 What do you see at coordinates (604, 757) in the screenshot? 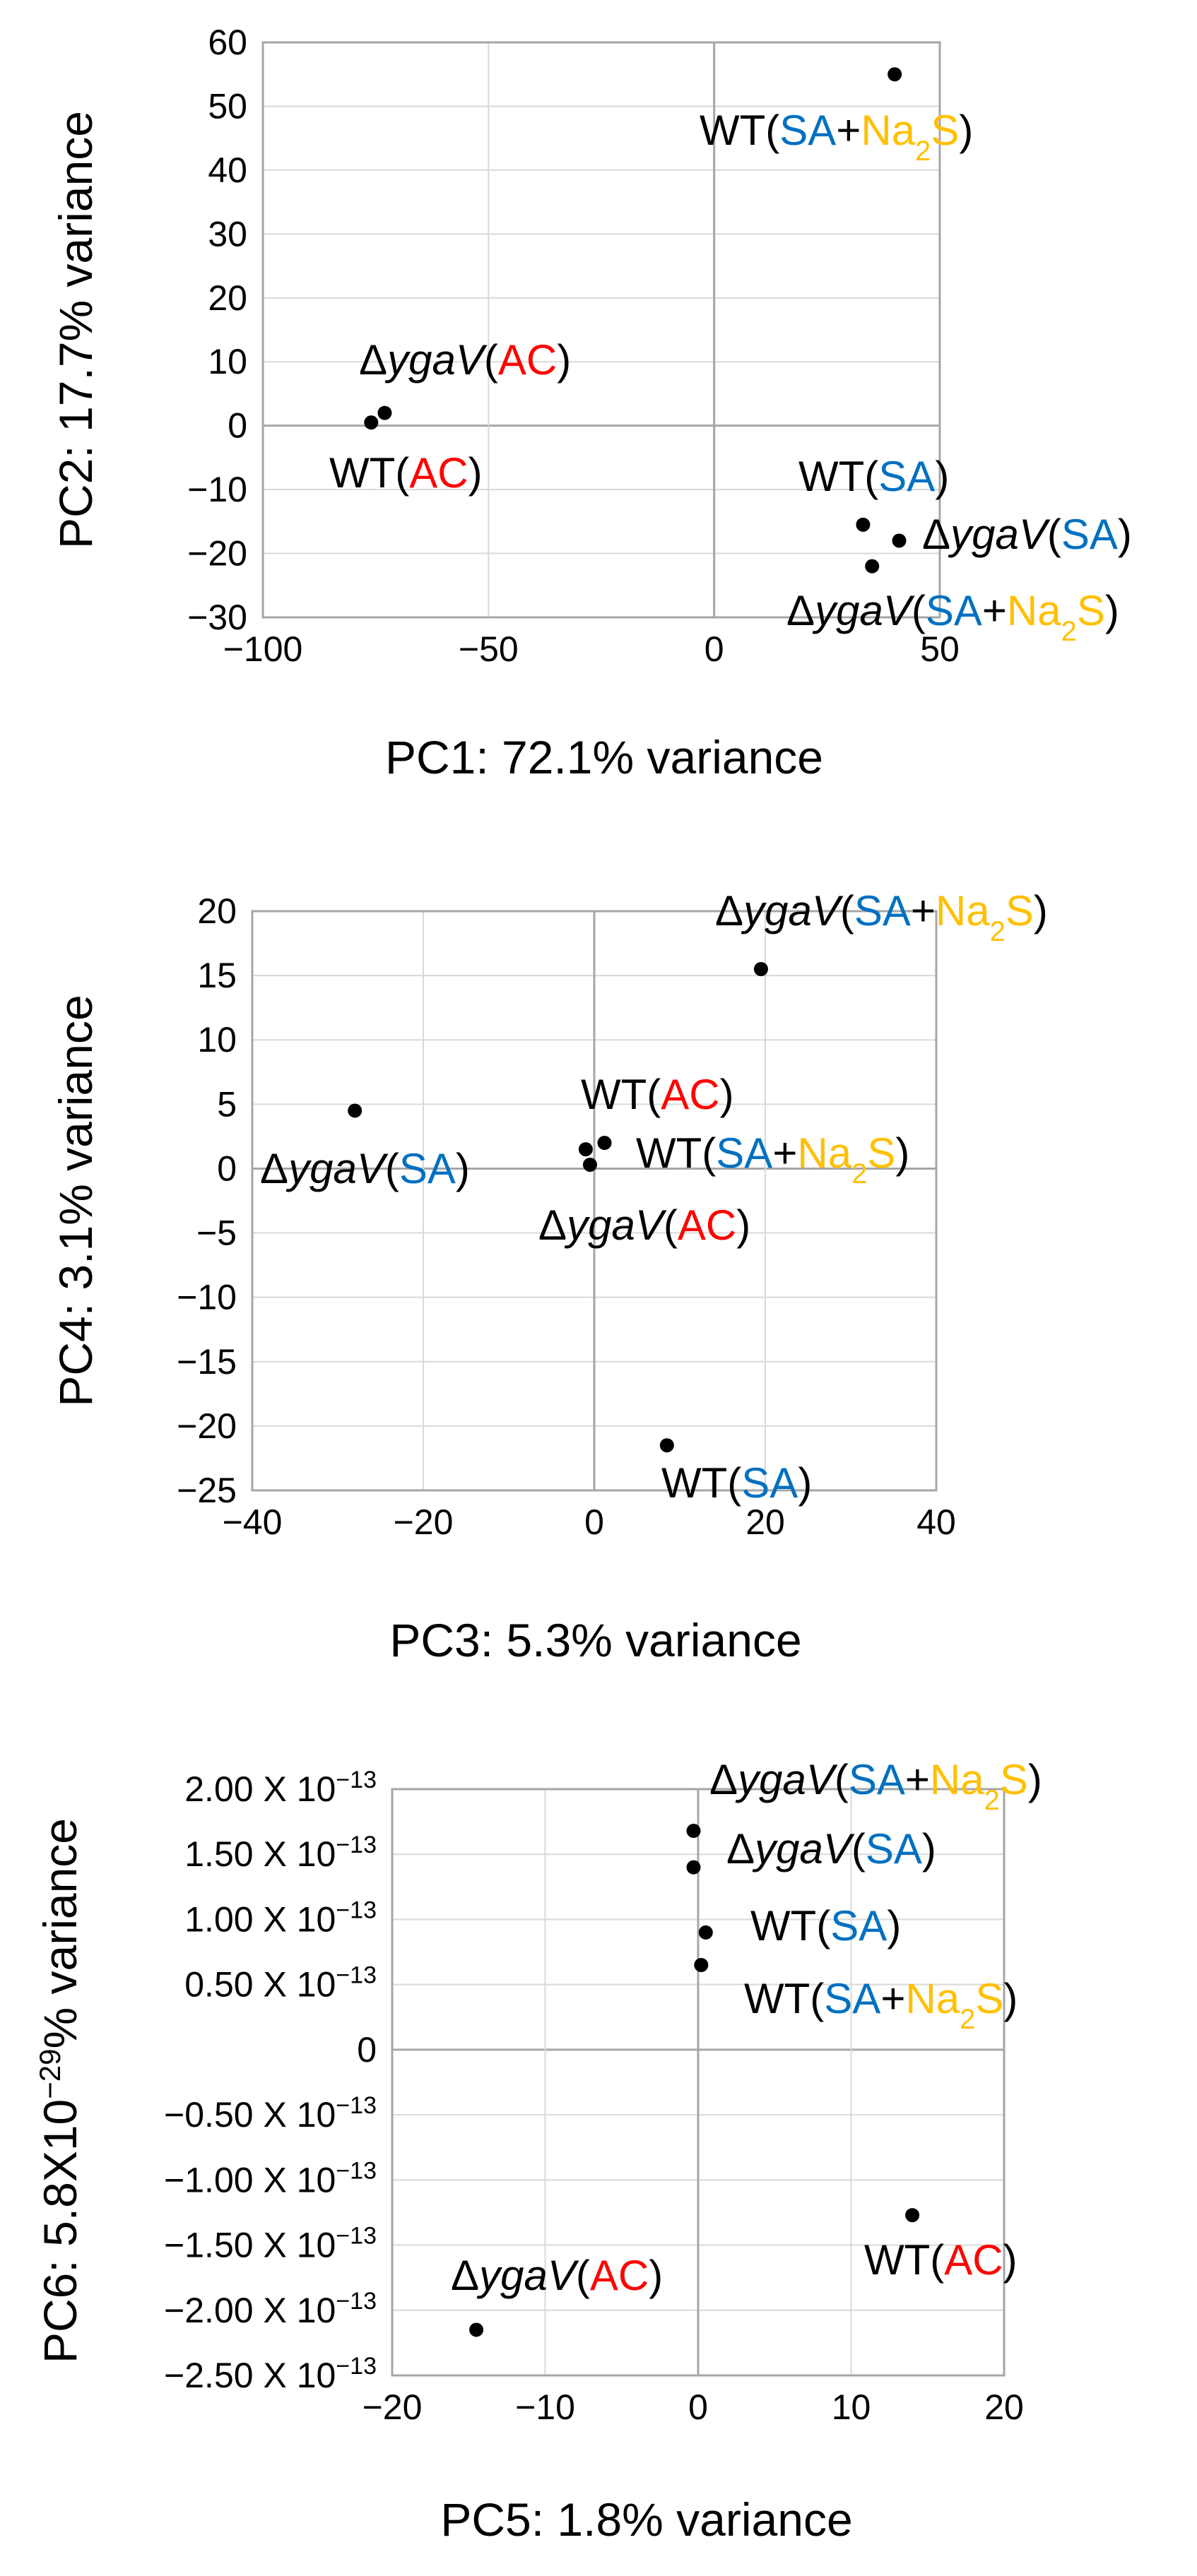
I see `x-axis-label: PC1: 72.1% variance` at bounding box center [604, 757].